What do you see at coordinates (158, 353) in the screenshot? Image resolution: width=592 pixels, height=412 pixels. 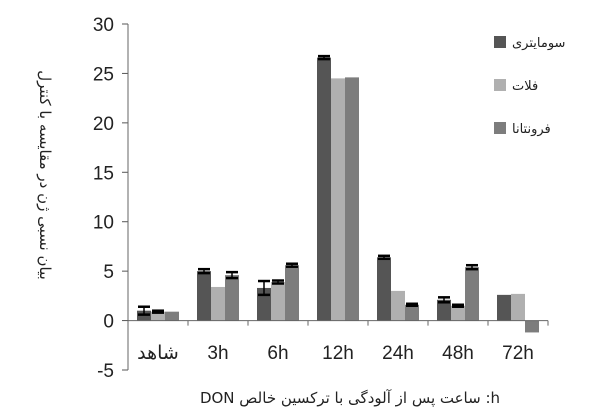 I see `x-tick-label: شاهد` at bounding box center [158, 353].